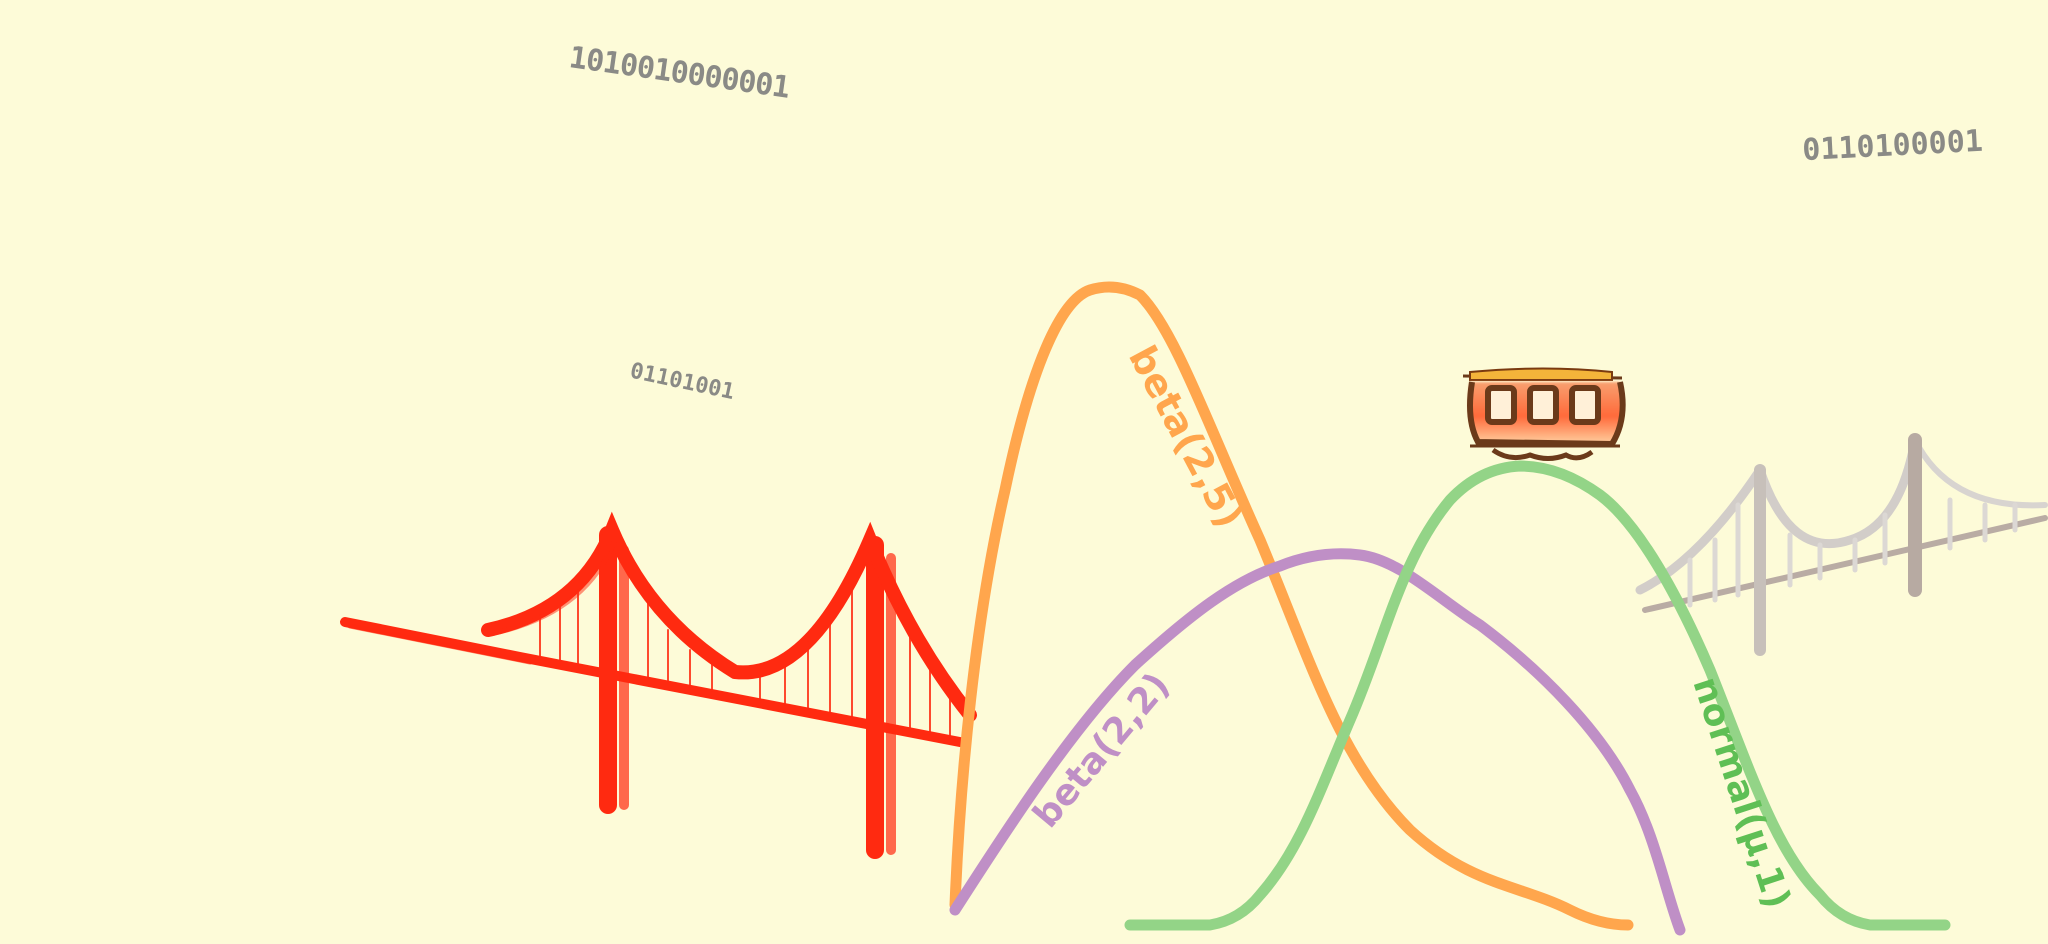 This screenshot has width=2048, height=944. What do you see at coordinates (1544, 414) in the screenshot?
I see `cable-car` at bounding box center [1544, 414].